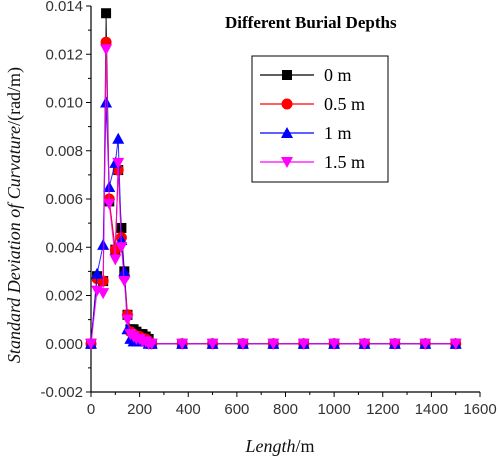 The image size is (498, 463). I want to click on x-axis-label: Length, so click(269, 446).